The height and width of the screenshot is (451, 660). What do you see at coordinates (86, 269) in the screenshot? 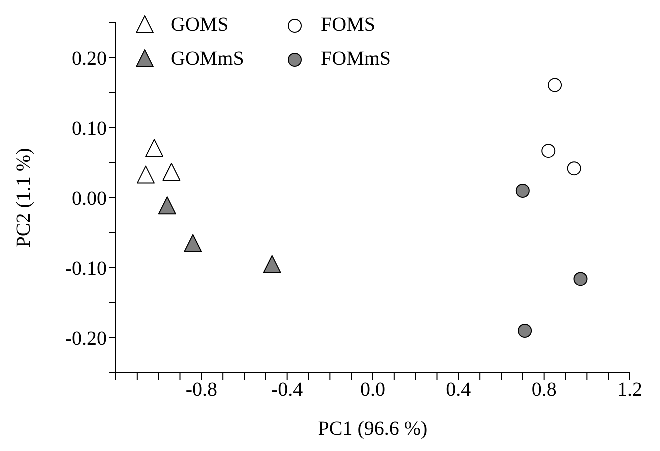
I see `y-tick-label: -0.10` at bounding box center [86, 269].